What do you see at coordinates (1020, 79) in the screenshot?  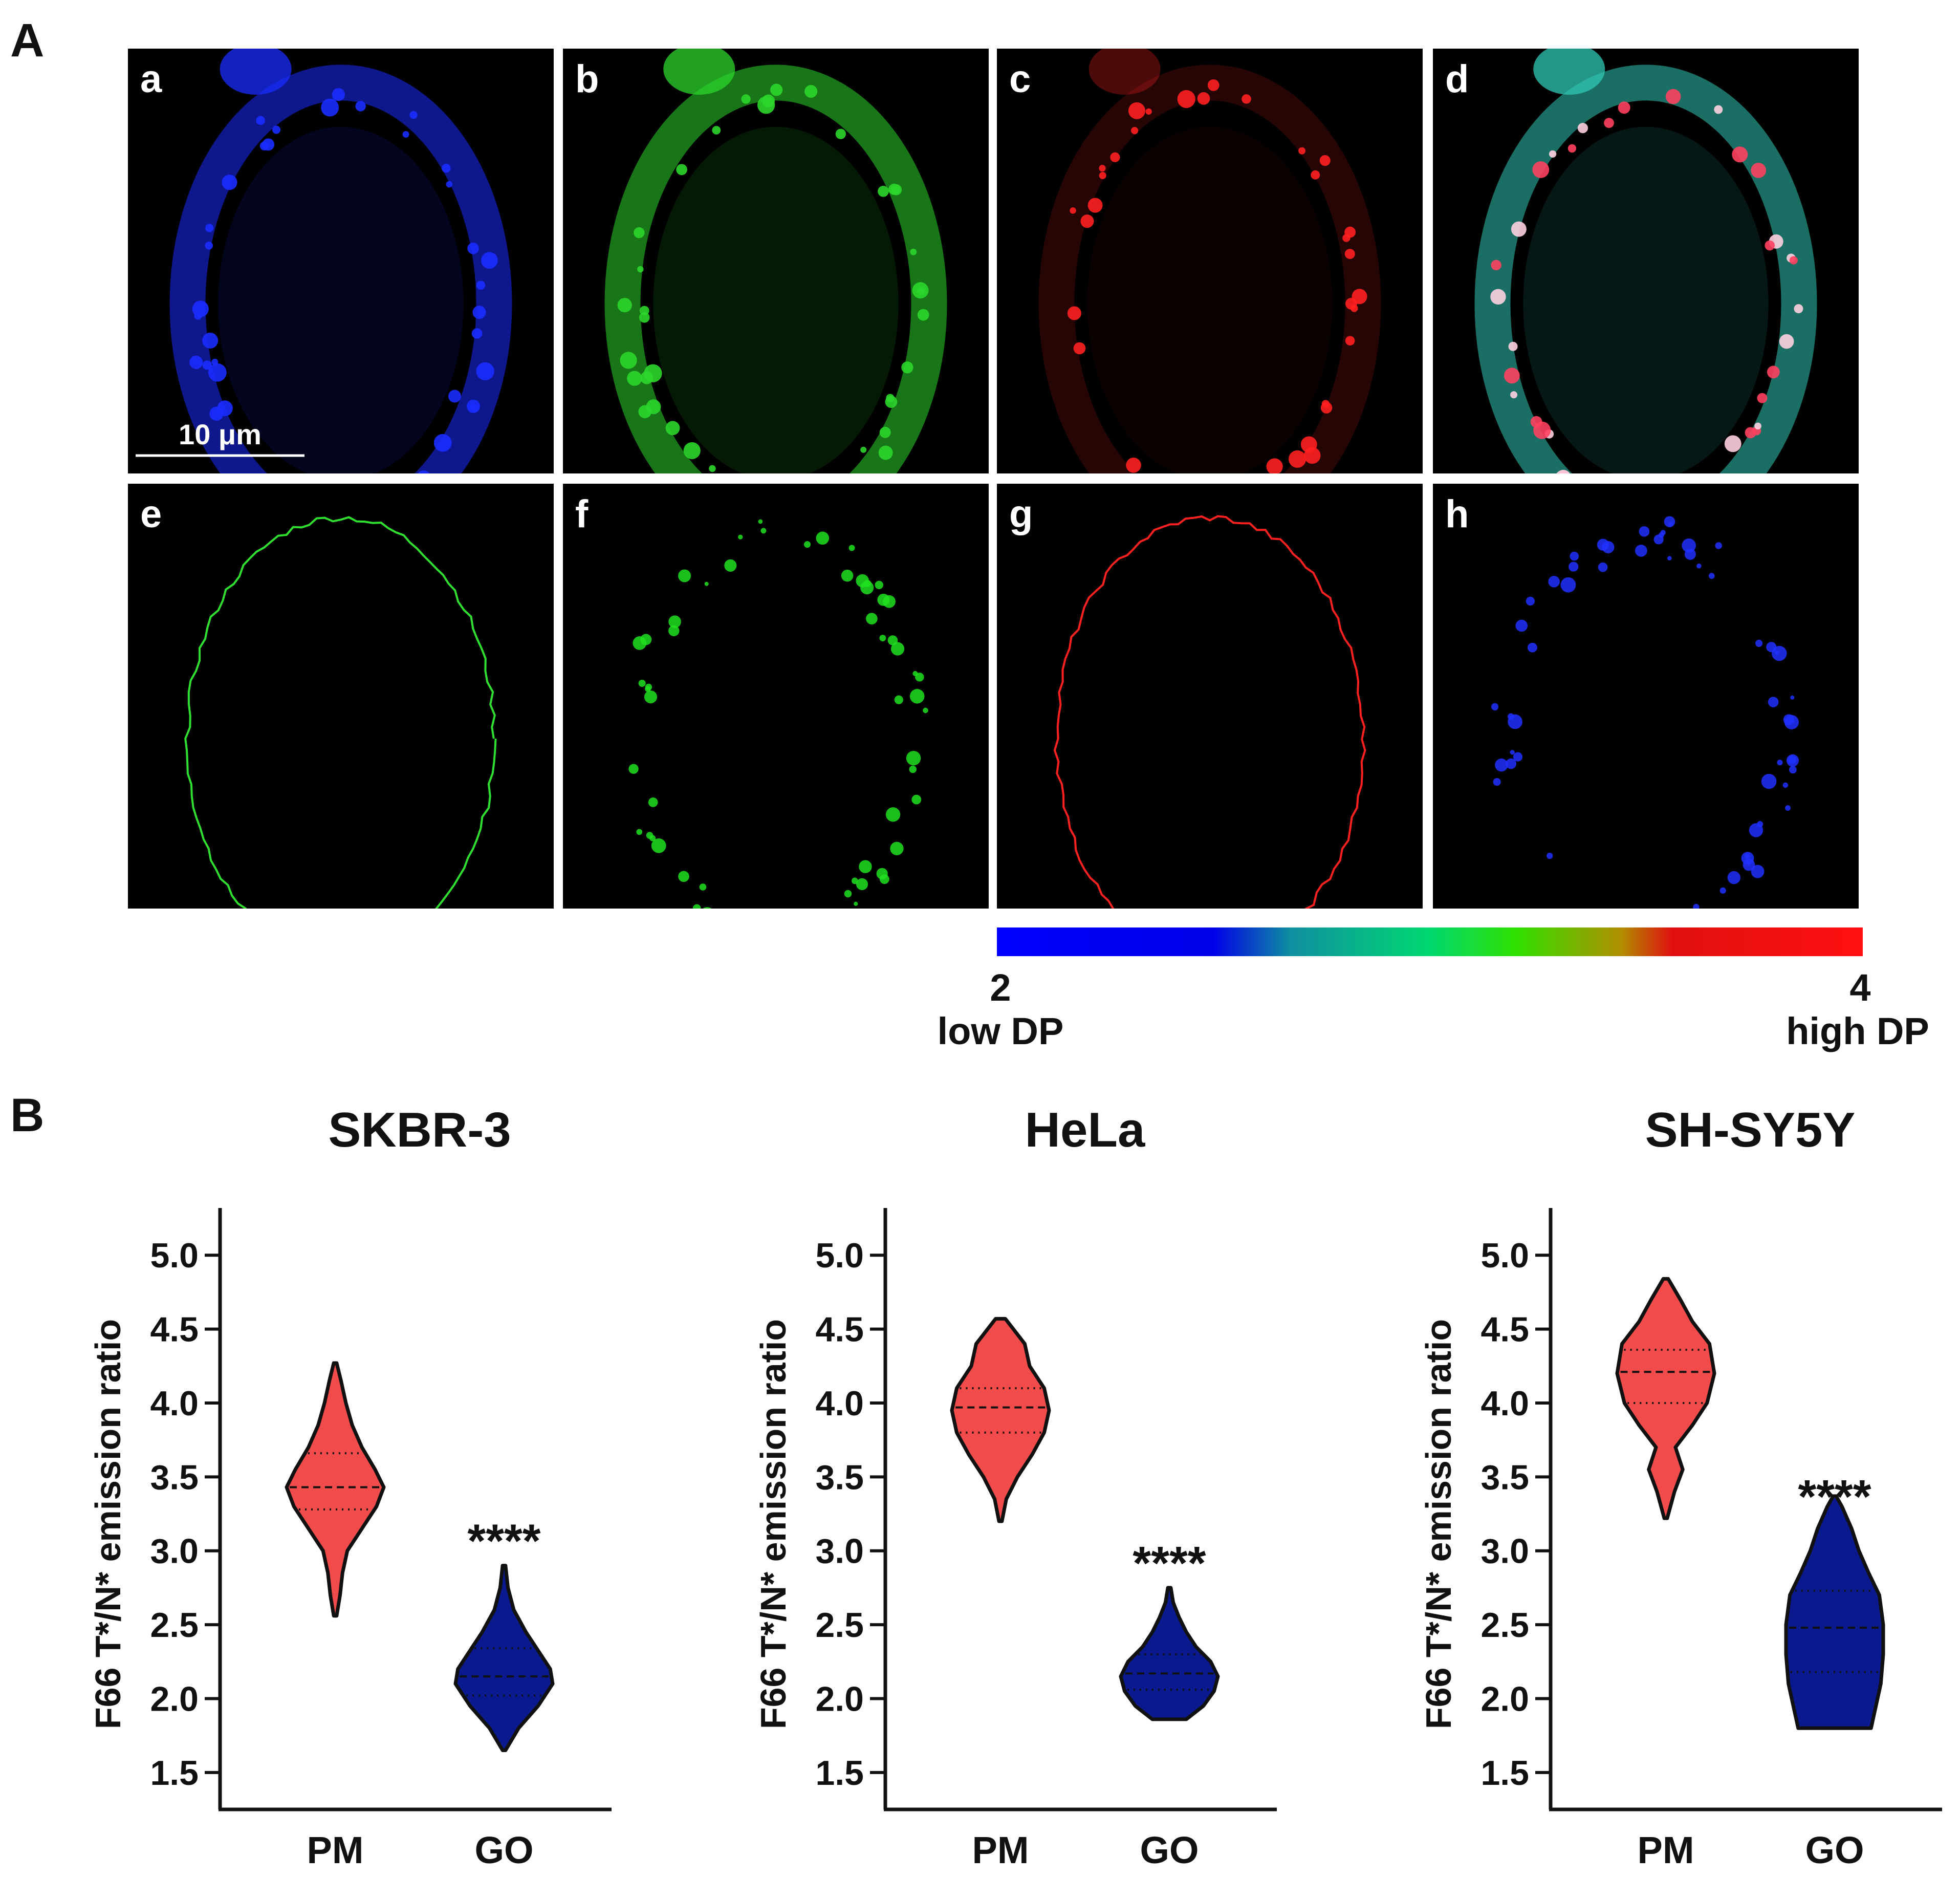 I see `micrograph-label-c: c` at bounding box center [1020, 79].